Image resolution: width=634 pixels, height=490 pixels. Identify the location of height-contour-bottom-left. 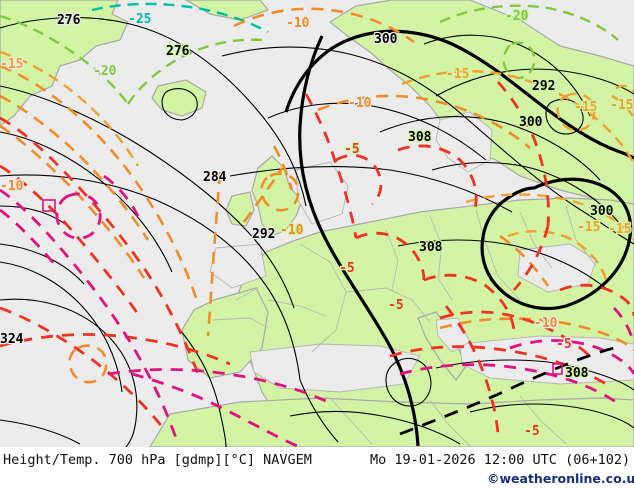
(40, 432).